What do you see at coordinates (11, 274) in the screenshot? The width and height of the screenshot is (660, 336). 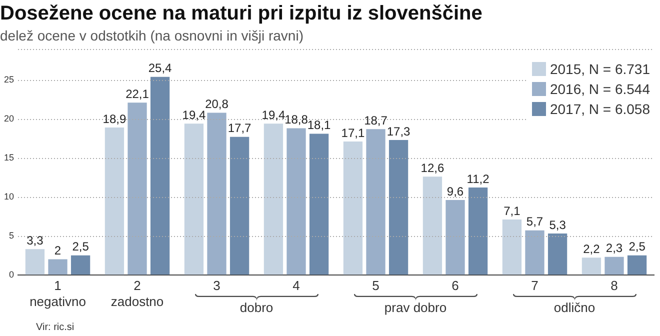 I see `y-tick-label: 0` at bounding box center [11, 274].